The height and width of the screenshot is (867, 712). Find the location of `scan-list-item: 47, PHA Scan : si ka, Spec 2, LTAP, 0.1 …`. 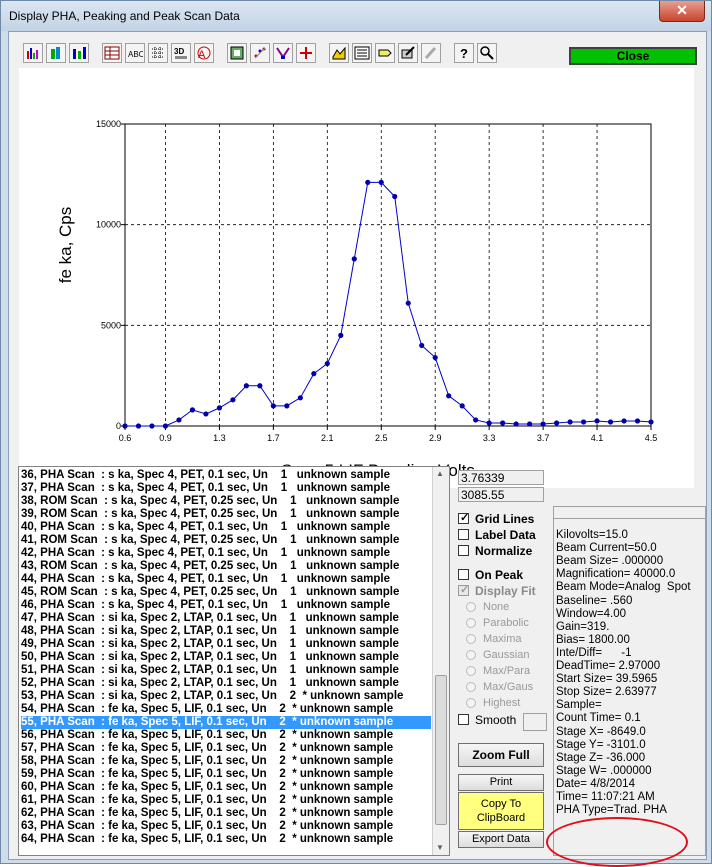

scan-list-item: 47, PHA Scan : si ka, Spec 2, LTAP, 0.1 … is located at coordinates (210, 618).